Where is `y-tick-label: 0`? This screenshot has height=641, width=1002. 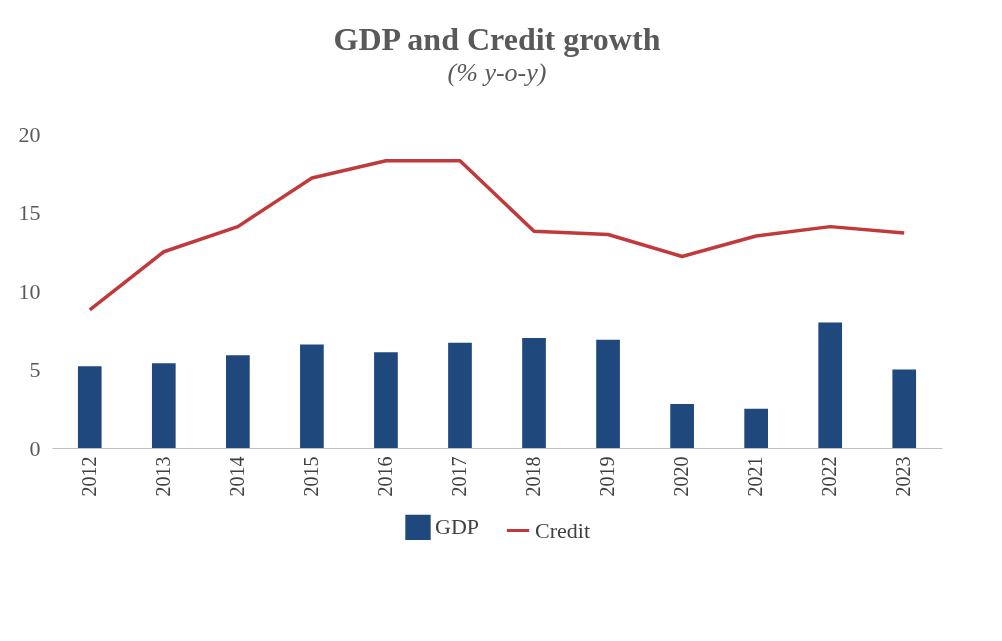 y-tick-label: 0 is located at coordinates (35, 448).